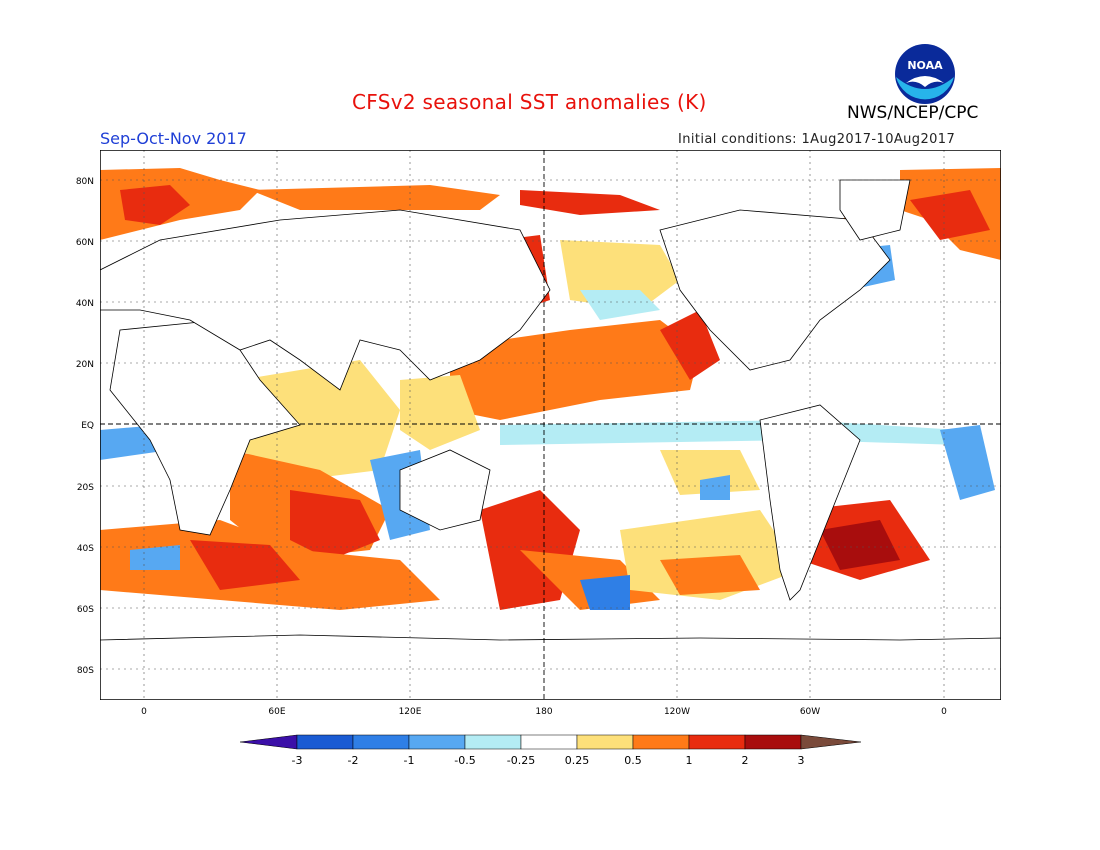 Image resolution: width=1100 pixels, height=850 pixels. What do you see at coordinates (173, 138) in the screenshot?
I see `season-label: Sep-Oct-Nov 2017` at bounding box center [173, 138].